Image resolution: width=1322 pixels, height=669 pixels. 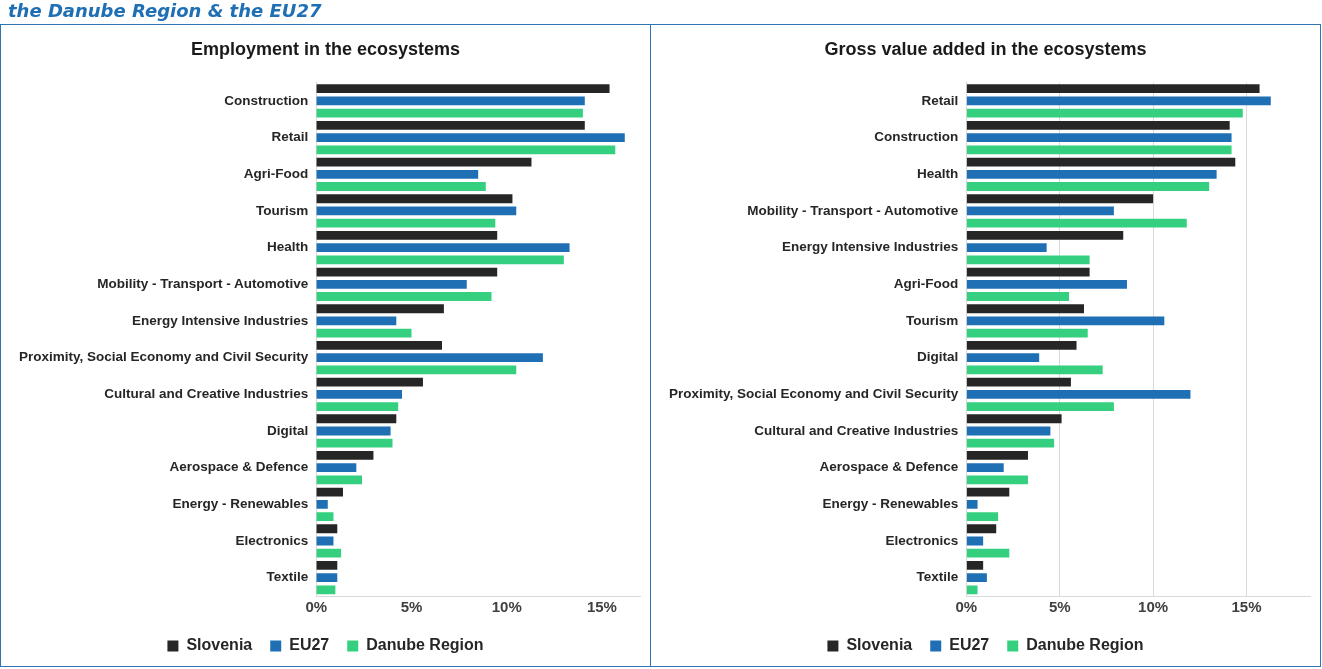 What do you see at coordinates (316, 607) in the screenshot?
I see `x-tick-label: 0%` at bounding box center [316, 607].